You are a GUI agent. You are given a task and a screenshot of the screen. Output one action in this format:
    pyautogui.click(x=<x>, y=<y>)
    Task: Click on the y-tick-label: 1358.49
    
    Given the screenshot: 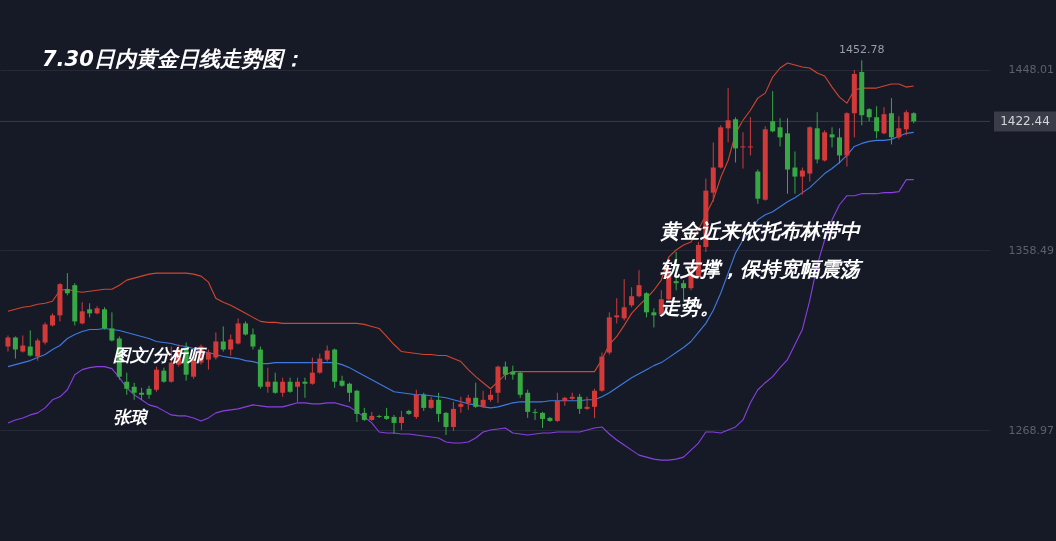 What is the action you would take?
    pyautogui.click(x=1031, y=250)
    